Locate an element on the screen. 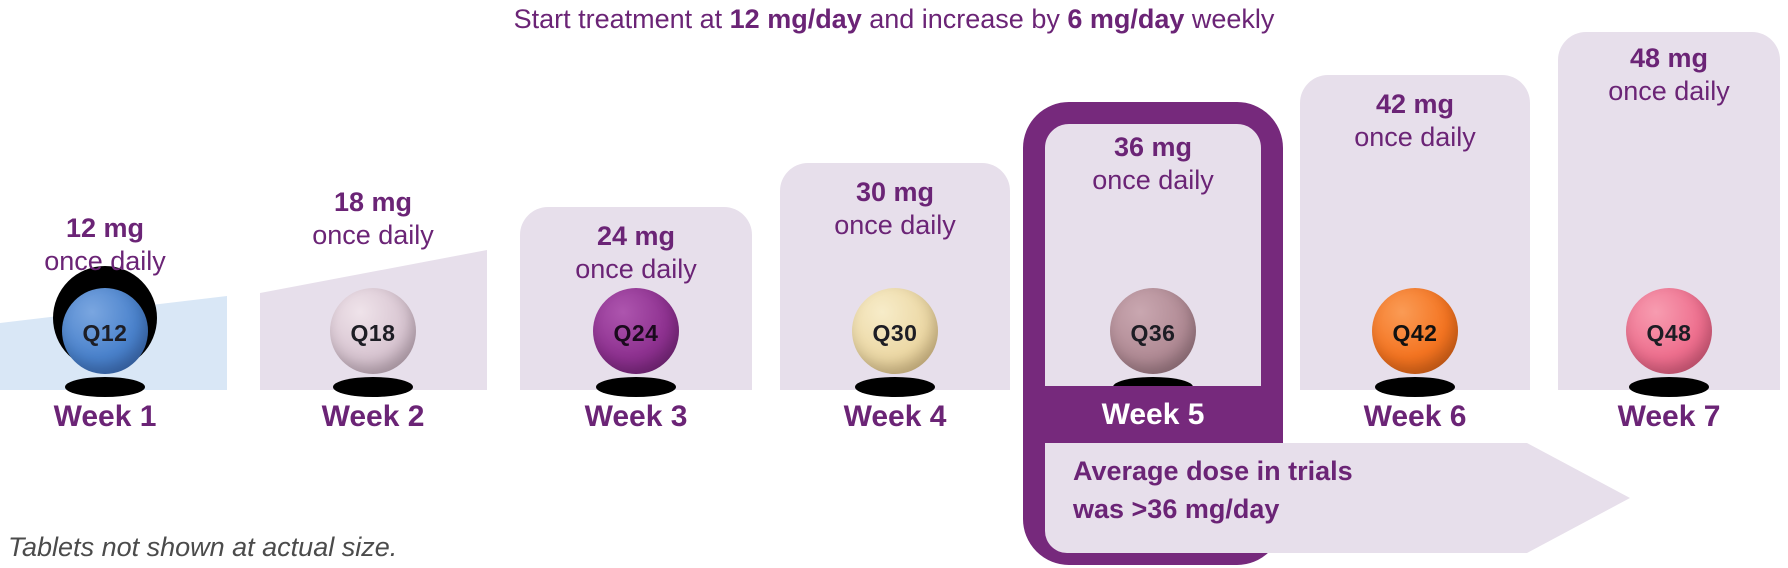 This screenshot has height=568, width=1788. title-text-2: and increase by is located at coordinates (964, 19).